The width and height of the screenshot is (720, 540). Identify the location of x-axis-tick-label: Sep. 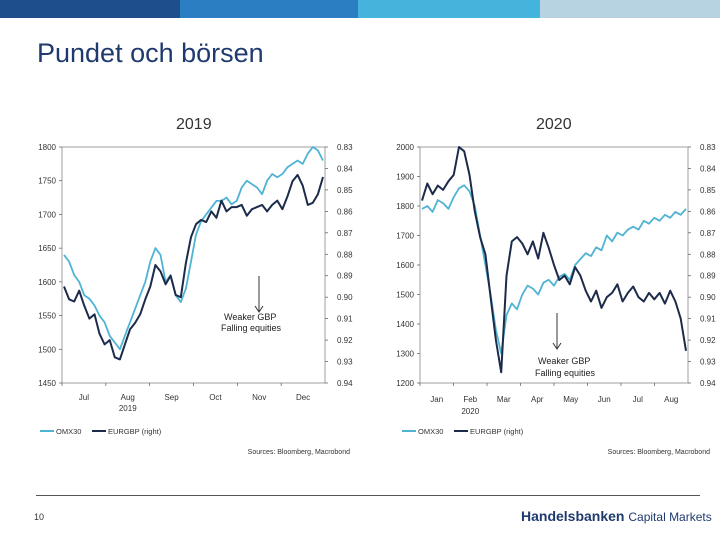
(171, 397).